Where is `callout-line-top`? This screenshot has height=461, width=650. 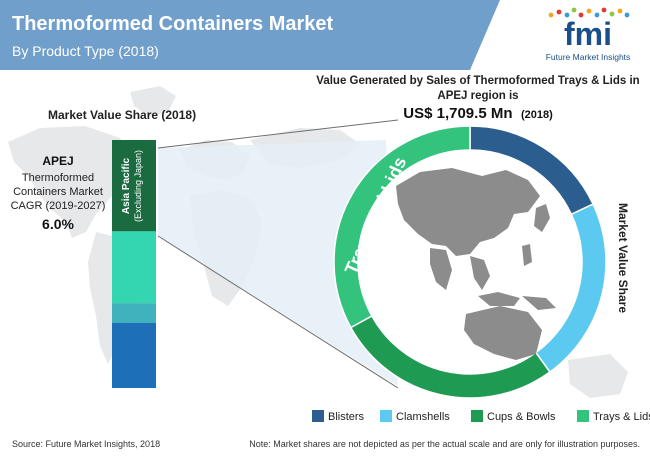 callout-line-top is located at coordinates (278, 134).